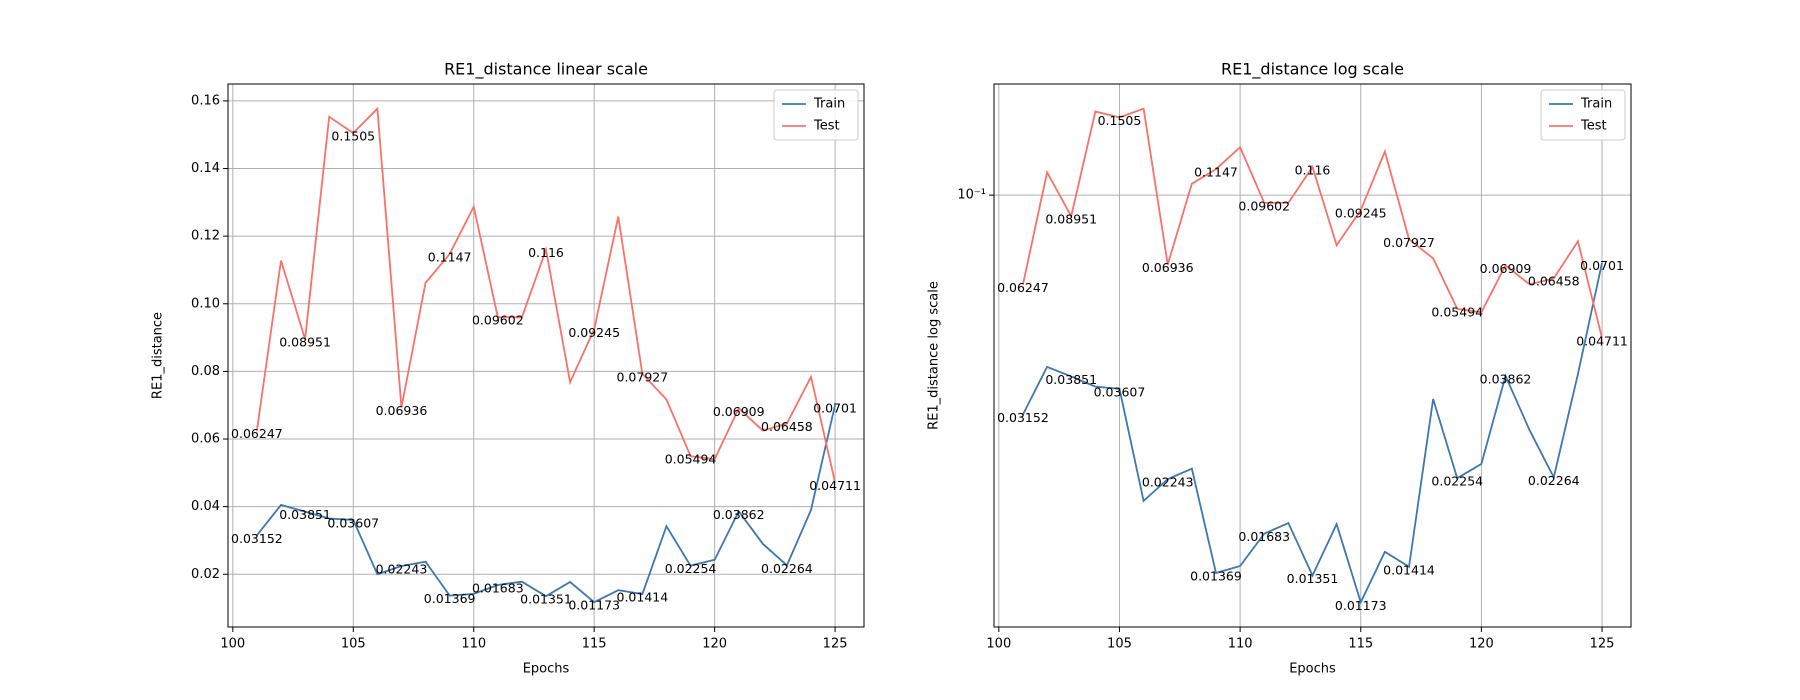 The image size is (1800, 700). I want to click on y-tick-label: 0.04, so click(205, 506).